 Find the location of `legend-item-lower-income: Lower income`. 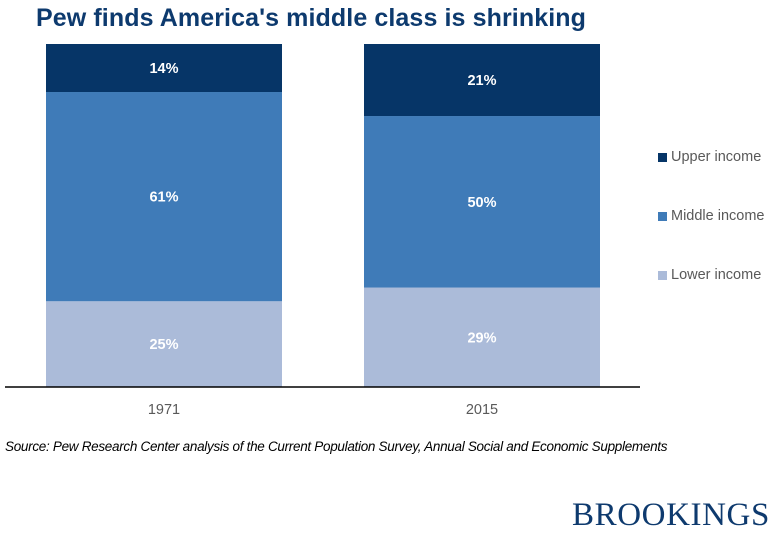

legend-item-lower-income: Lower income is located at coordinates (709, 275).